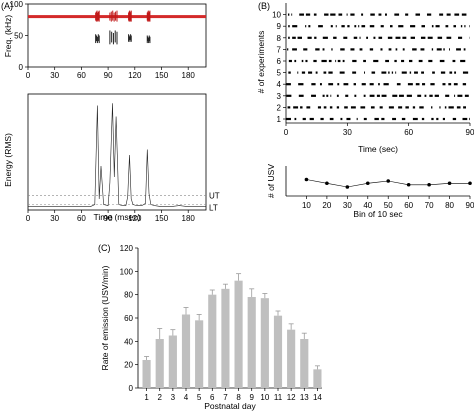 The height and width of the screenshot is (412, 474). Describe the element at coordinates (429, 205) in the screenshot. I see `bins-x-tick-label: 70` at that location.